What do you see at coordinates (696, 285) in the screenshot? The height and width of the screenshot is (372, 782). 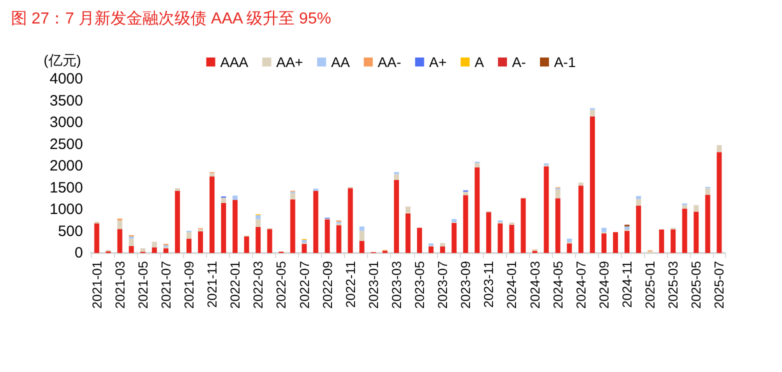 I see `x-tick-label: 2025-05` at bounding box center [696, 285].